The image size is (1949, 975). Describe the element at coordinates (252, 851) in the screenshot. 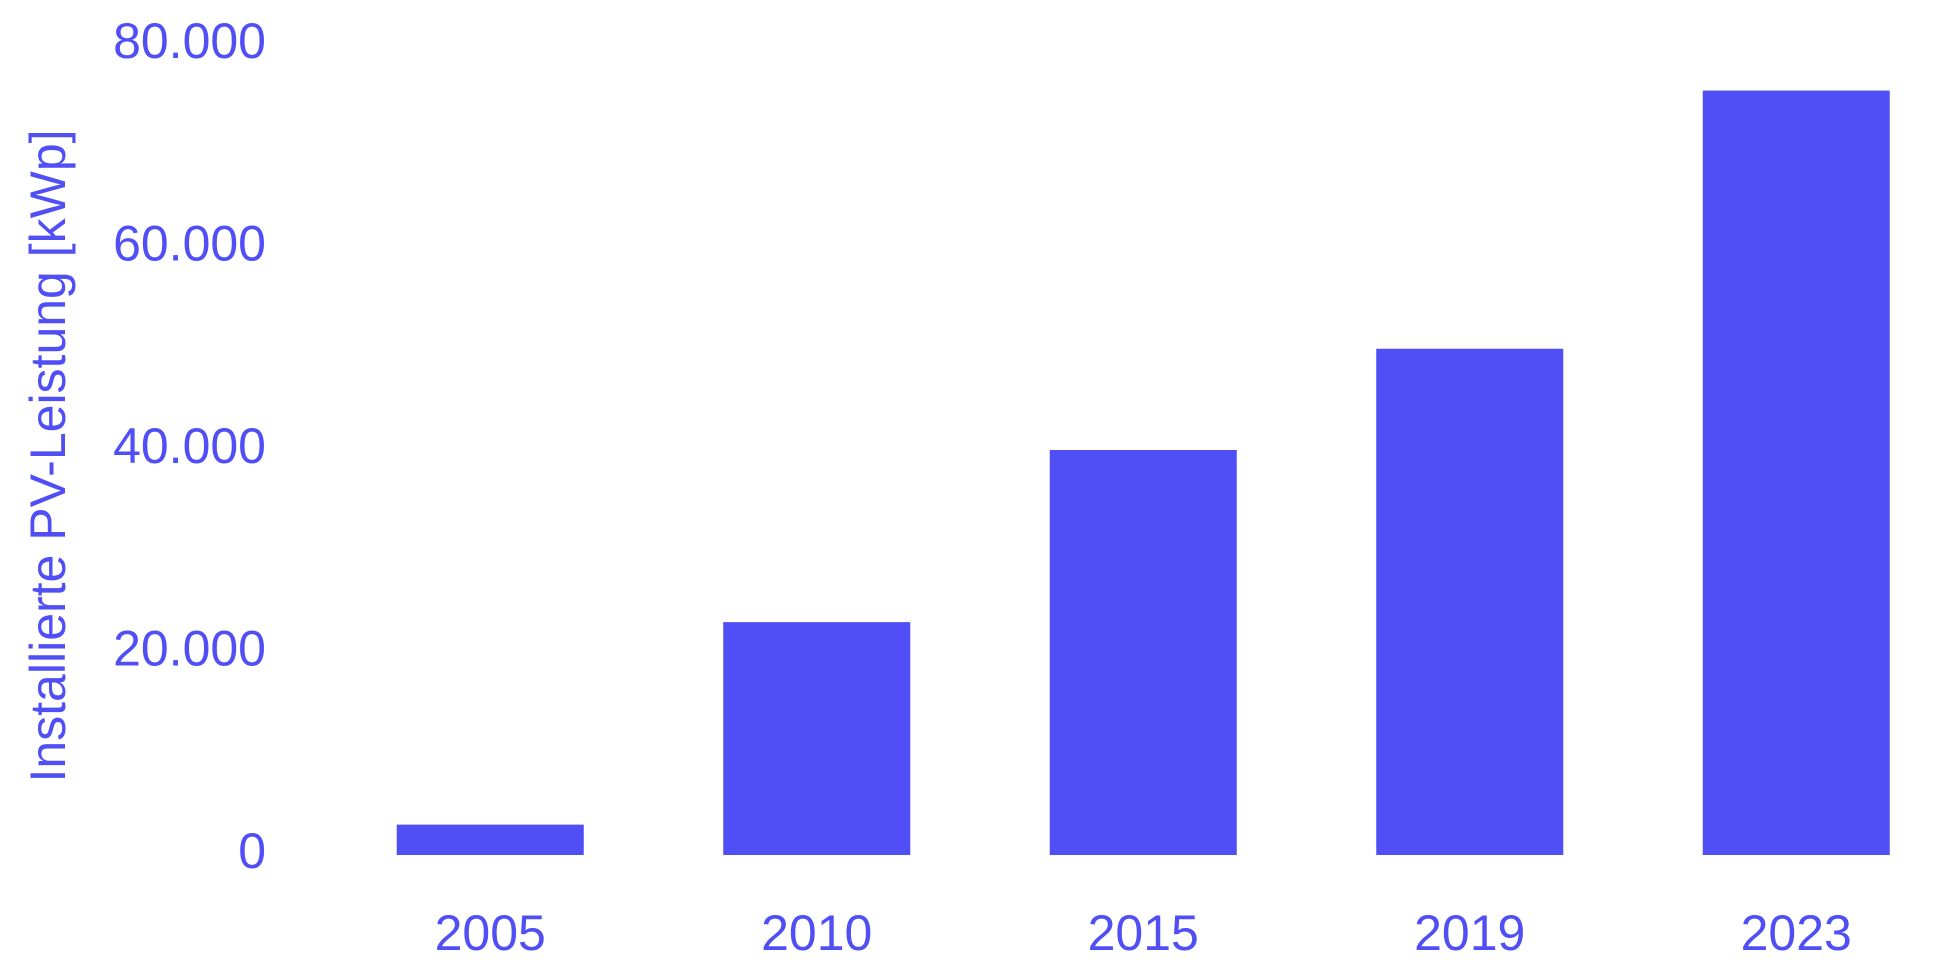

I see `y-tick-label: 0` at that location.